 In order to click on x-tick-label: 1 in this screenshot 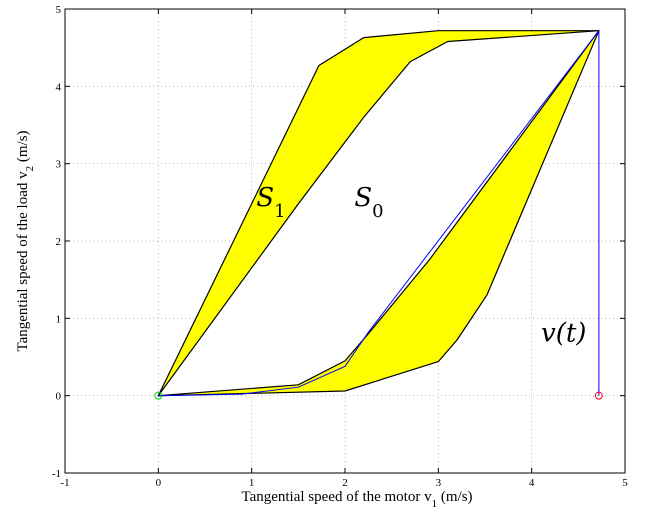, I will do `click(252, 483)`.